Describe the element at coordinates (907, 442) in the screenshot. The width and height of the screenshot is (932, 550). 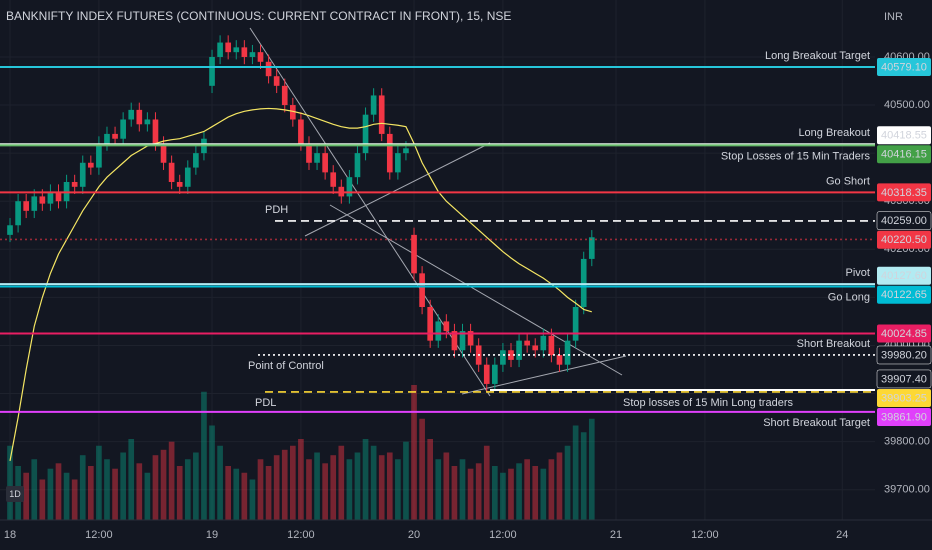
I see `y-tick-label: 39800.00` at that location.